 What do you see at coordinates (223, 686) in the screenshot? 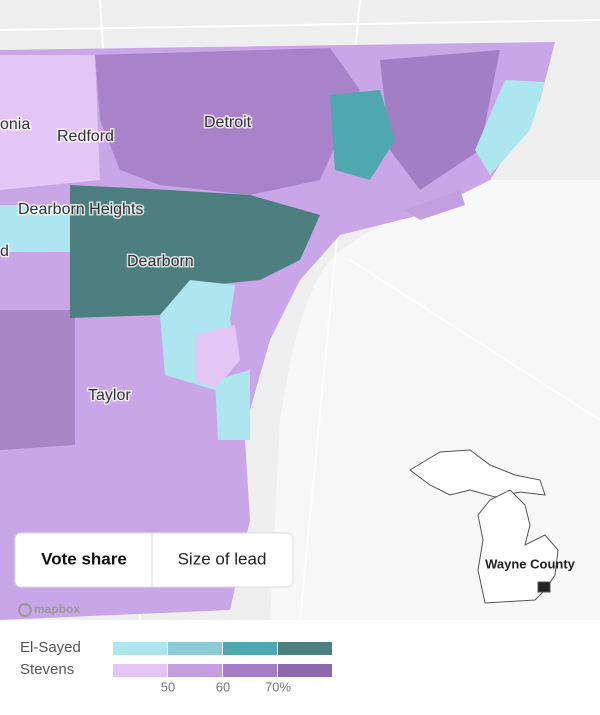
I see `legend-tick: 60` at bounding box center [223, 686].